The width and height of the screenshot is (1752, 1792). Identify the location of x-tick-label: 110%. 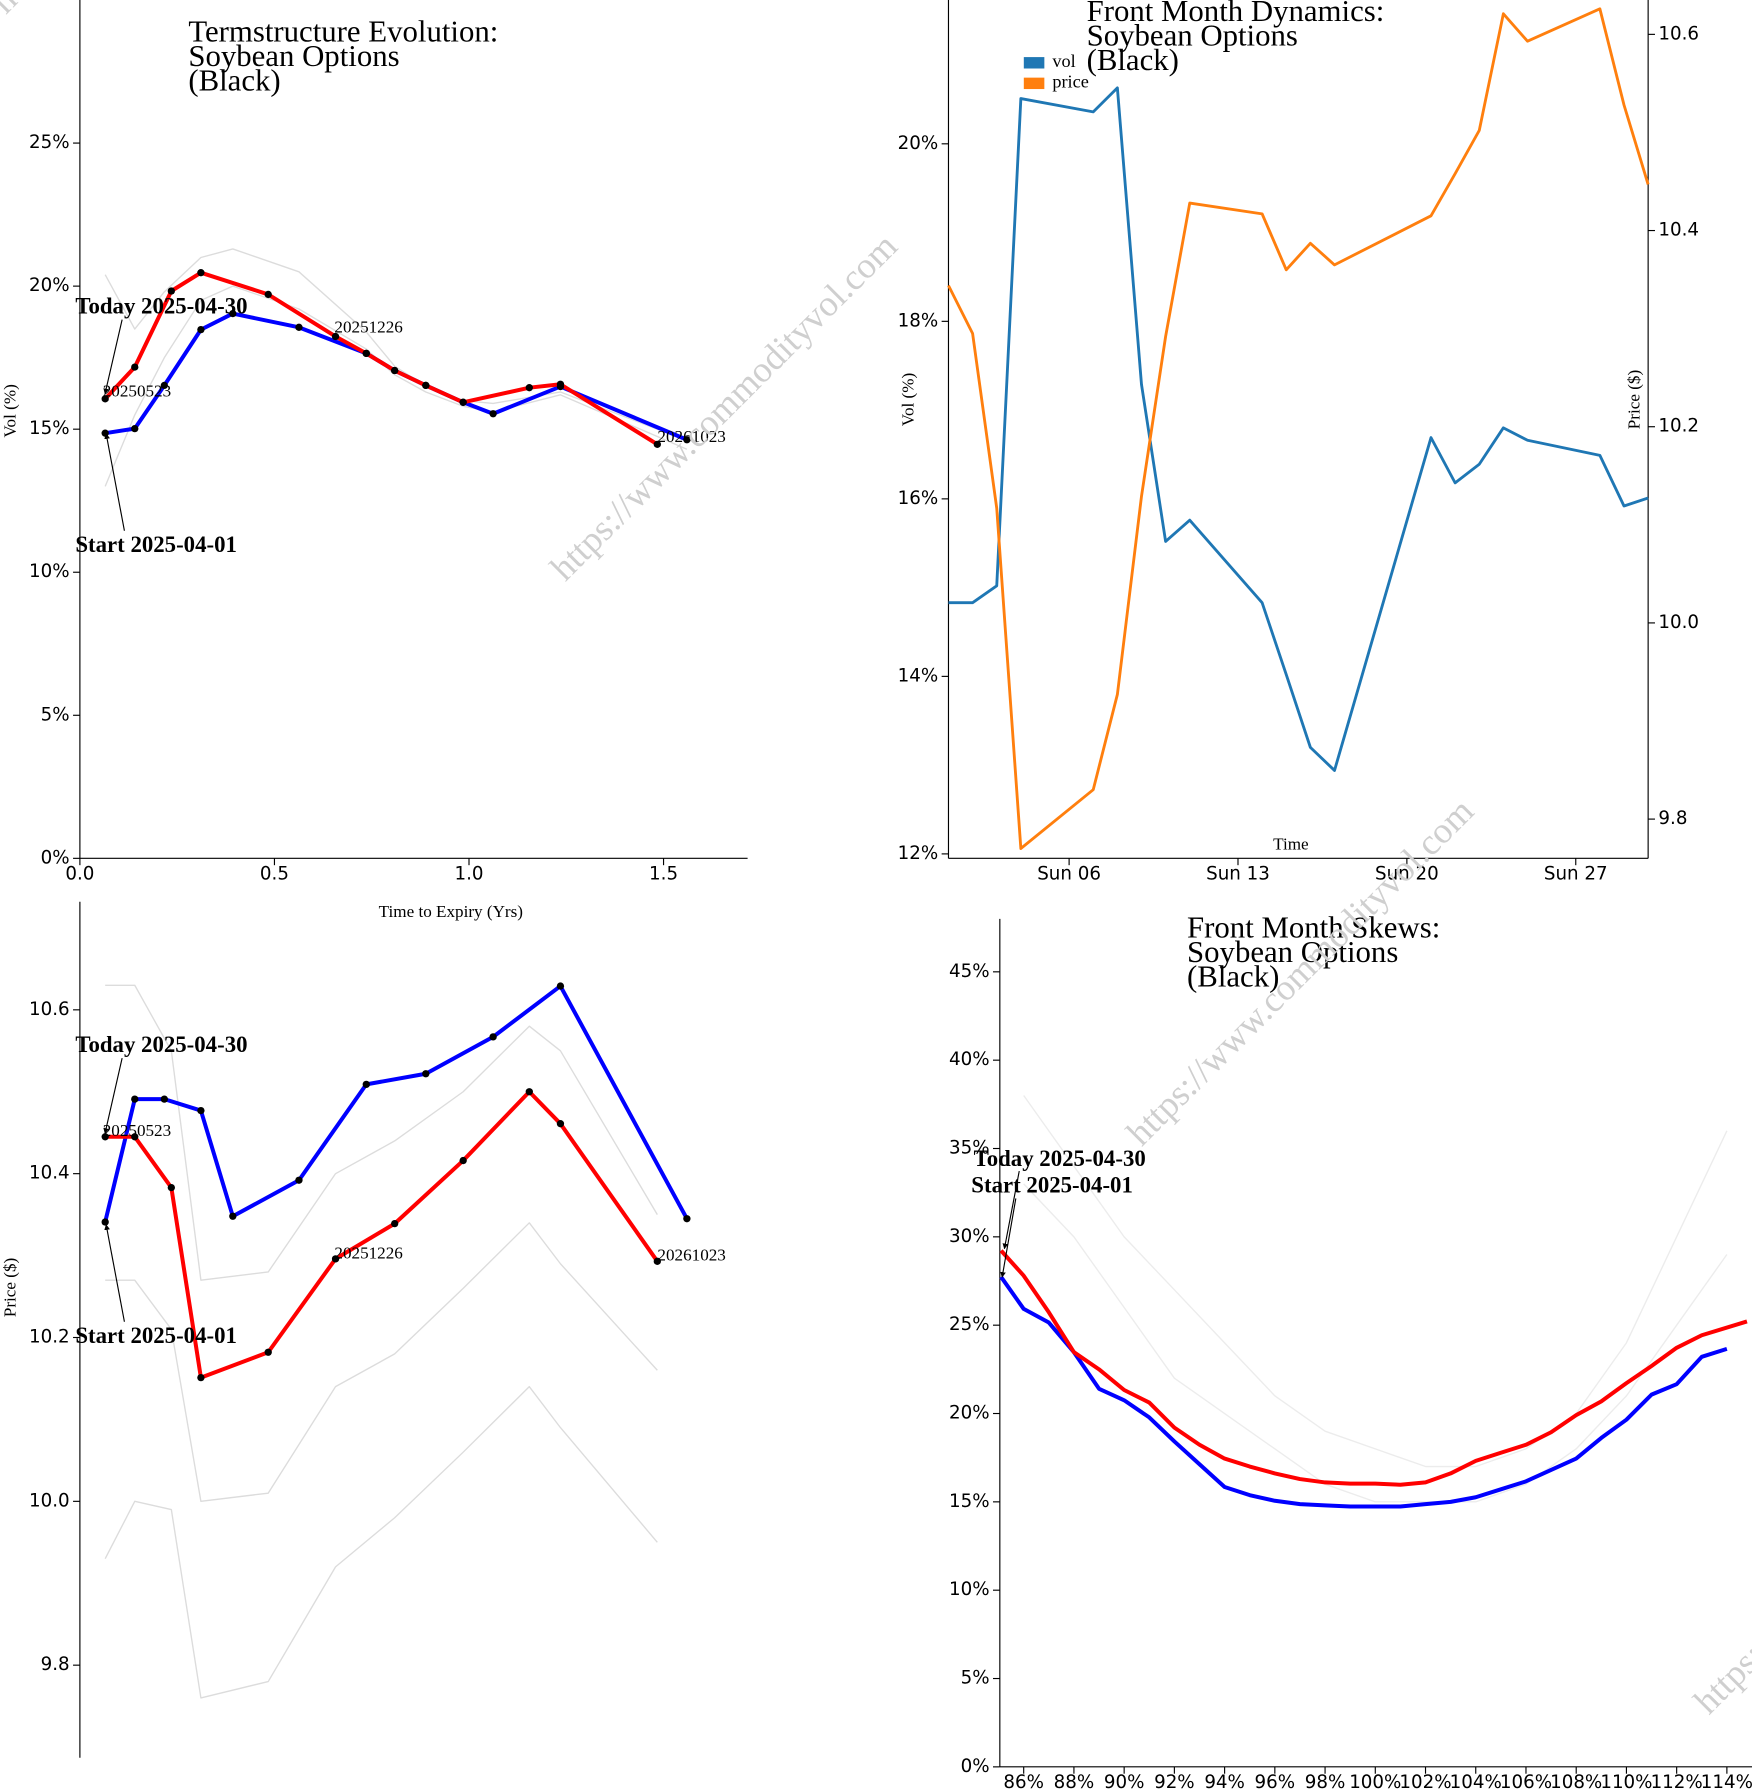
(1626, 1782).